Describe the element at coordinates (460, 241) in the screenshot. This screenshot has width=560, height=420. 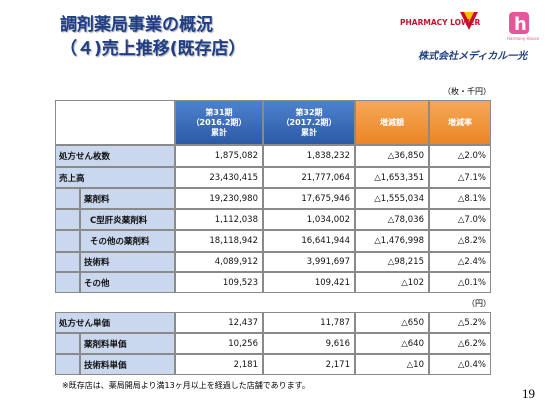
I see `value-cell: △8.2%` at that location.